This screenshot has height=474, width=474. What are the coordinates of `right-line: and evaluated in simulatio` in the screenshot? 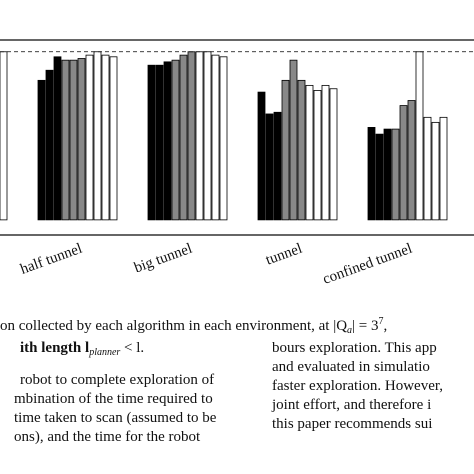 It's located at (351, 367).